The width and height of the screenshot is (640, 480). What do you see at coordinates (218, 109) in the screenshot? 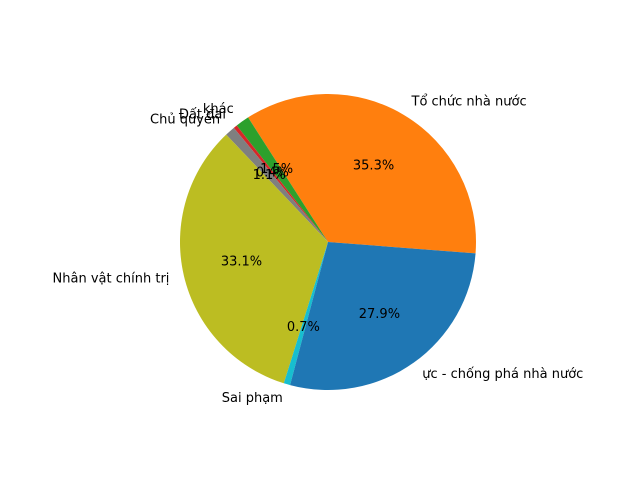
I see `slice-label-khac: khác` at bounding box center [218, 109].